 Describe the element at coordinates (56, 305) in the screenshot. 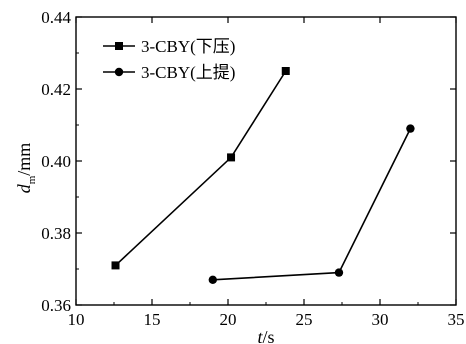

I see `y-tick-label: 0.36` at that location.